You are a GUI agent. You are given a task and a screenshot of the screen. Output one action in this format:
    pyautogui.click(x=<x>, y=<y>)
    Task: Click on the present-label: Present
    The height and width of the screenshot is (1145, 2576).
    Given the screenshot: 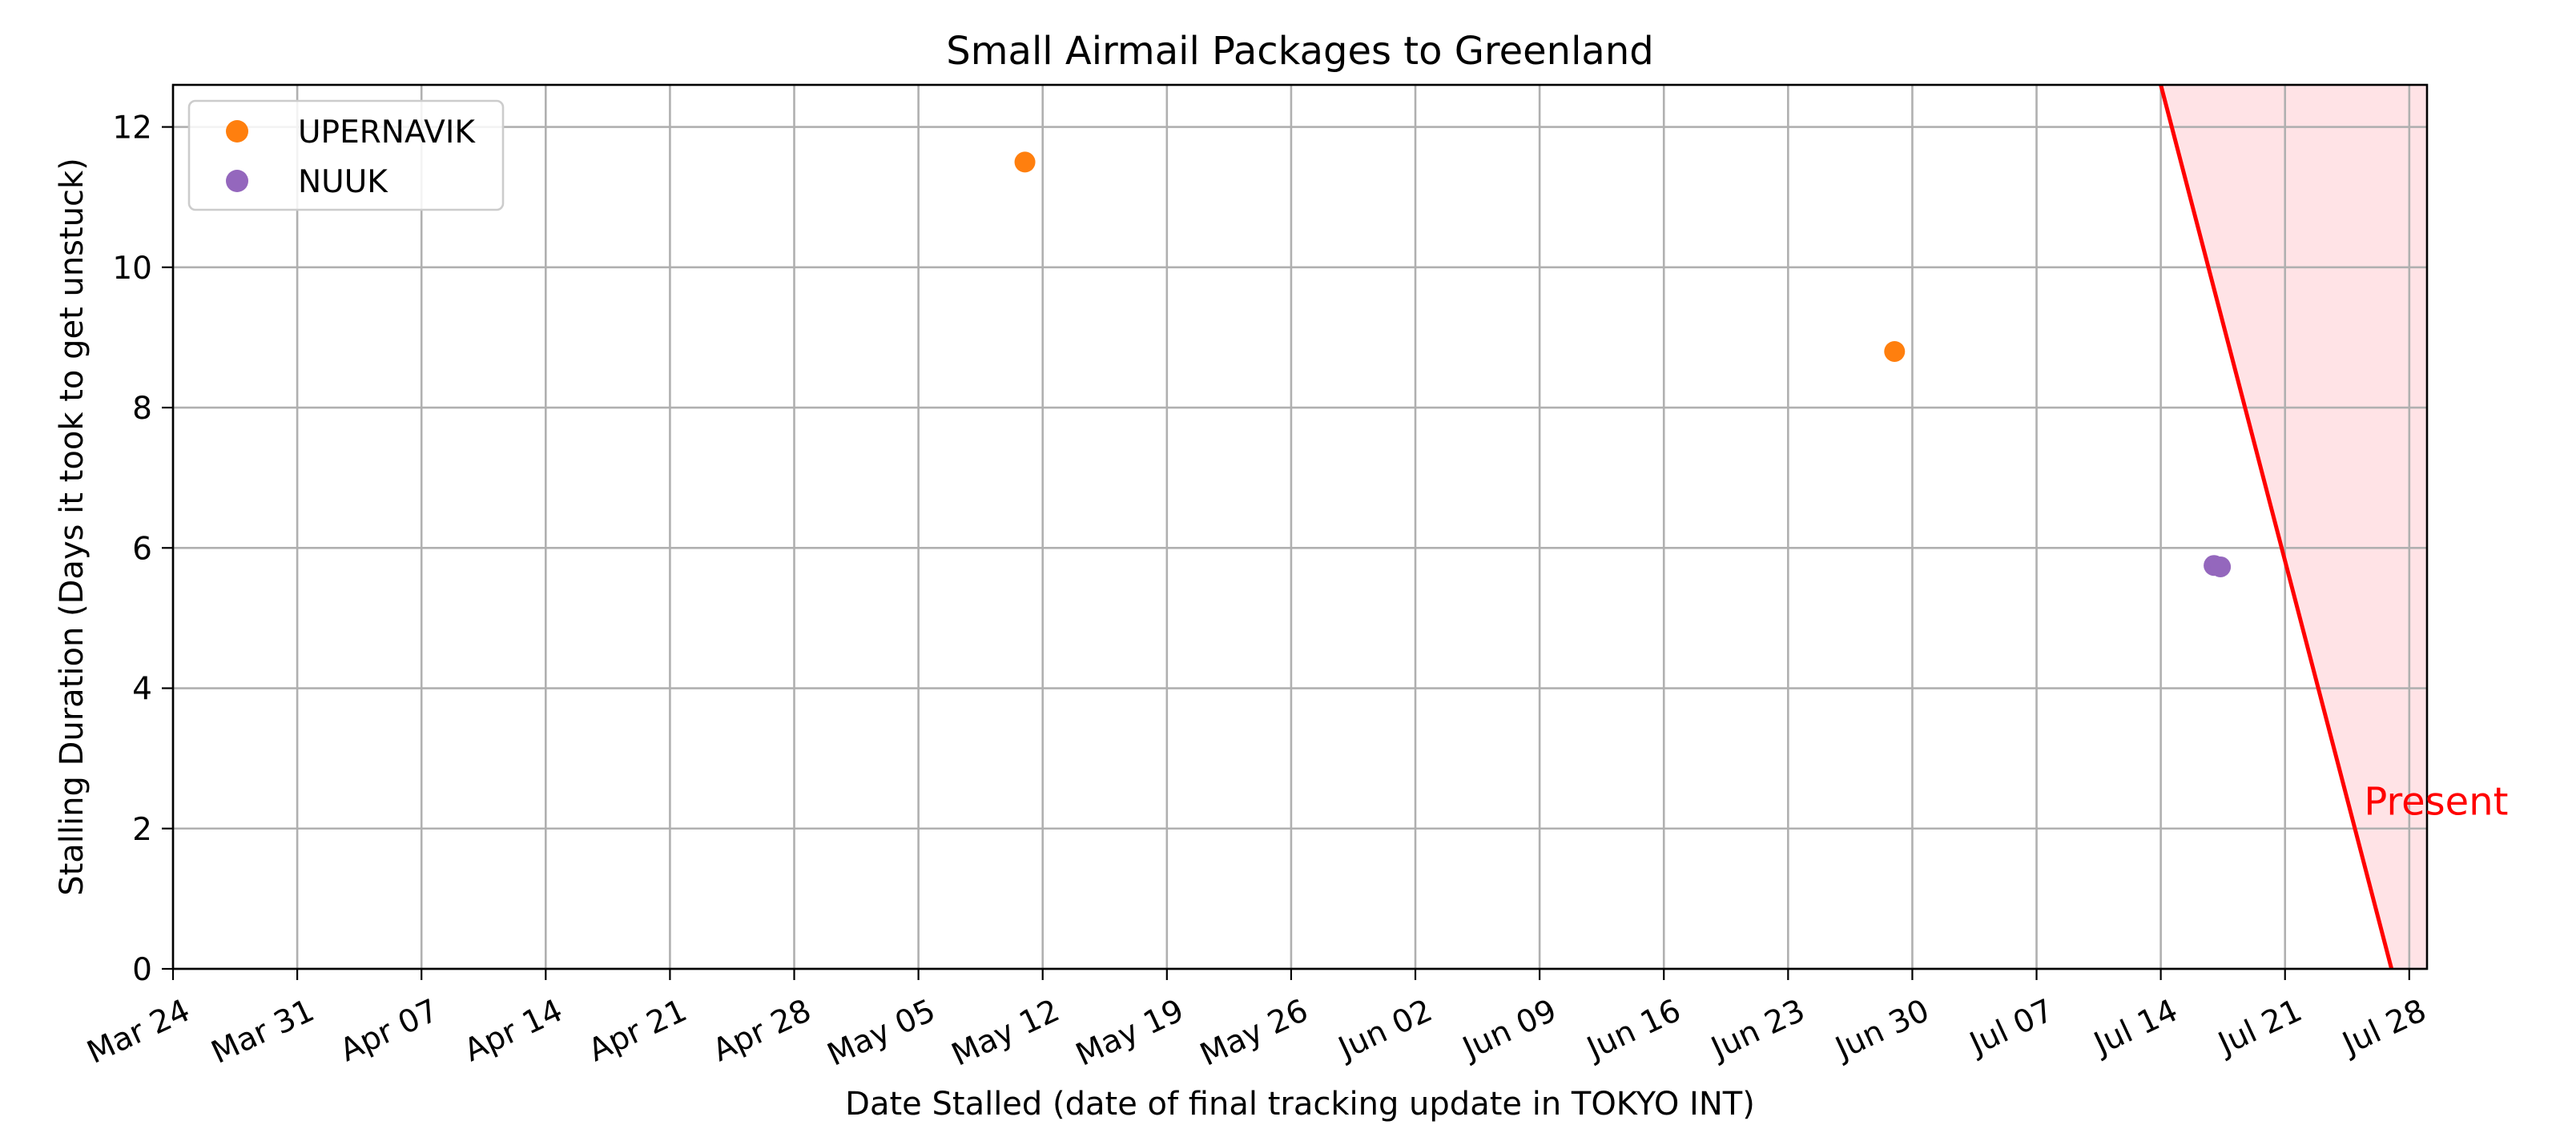 What is the action you would take?
    pyautogui.click(x=2436, y=802)
    